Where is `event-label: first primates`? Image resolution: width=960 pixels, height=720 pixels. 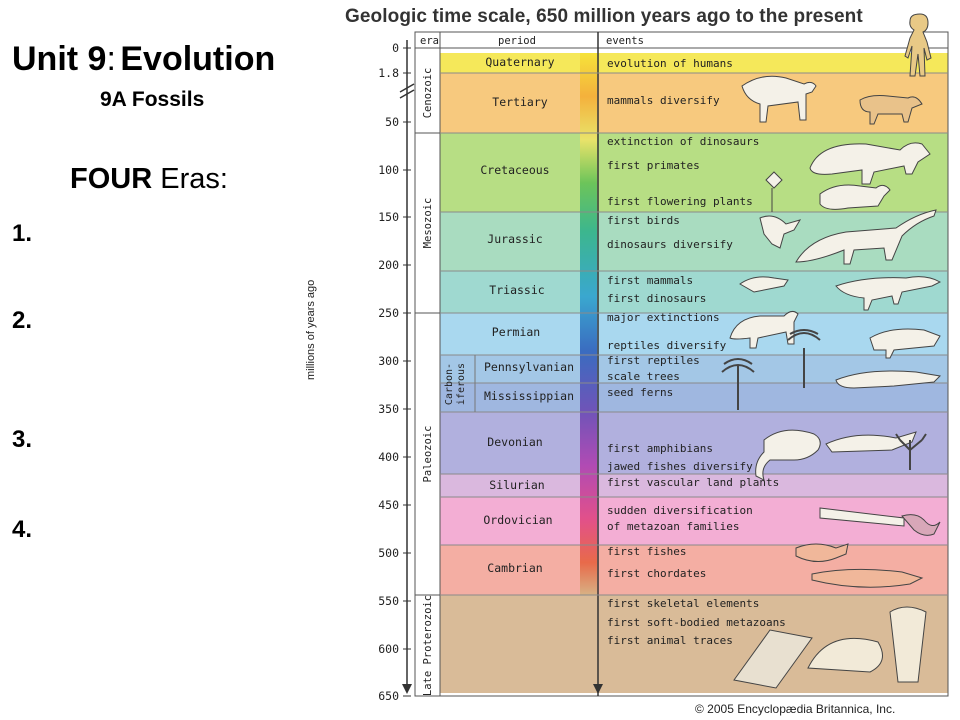
event-label: first primates is located at coordinates (653, 165).